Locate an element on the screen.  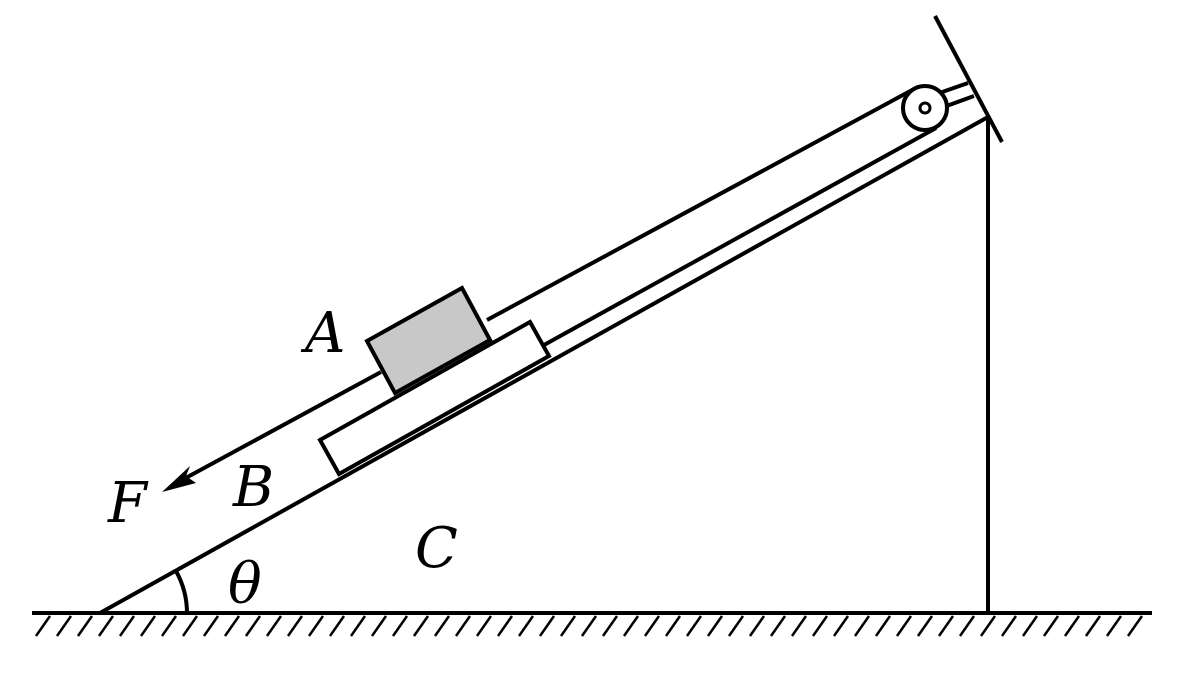
board-b is located at coordinates (434, 398).